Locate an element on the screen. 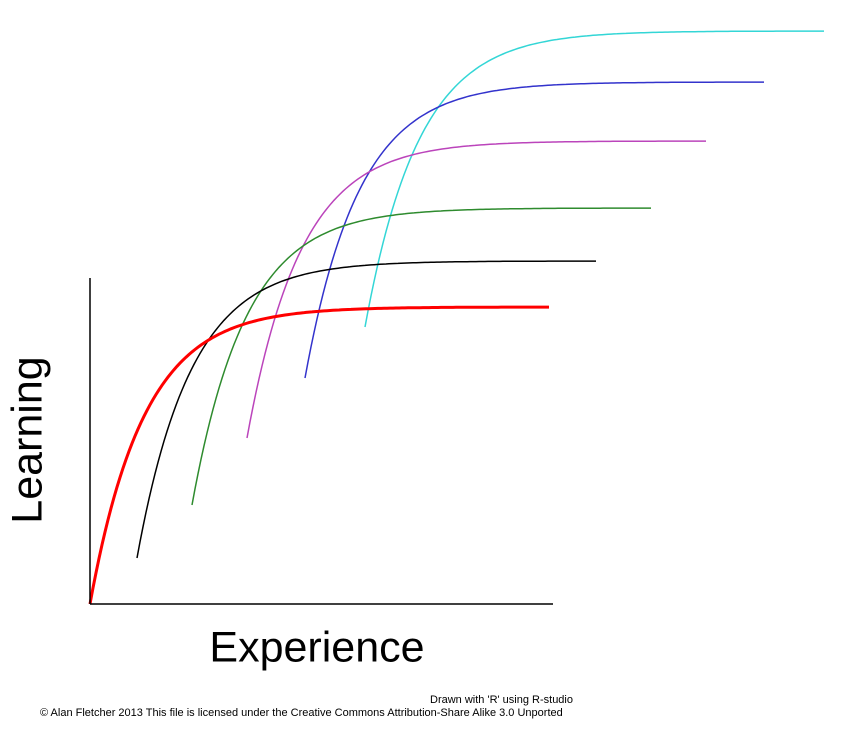 The width and height of the screenshot is (841, 732). x-axis-title: Experience is located at coordinates (316, 647).